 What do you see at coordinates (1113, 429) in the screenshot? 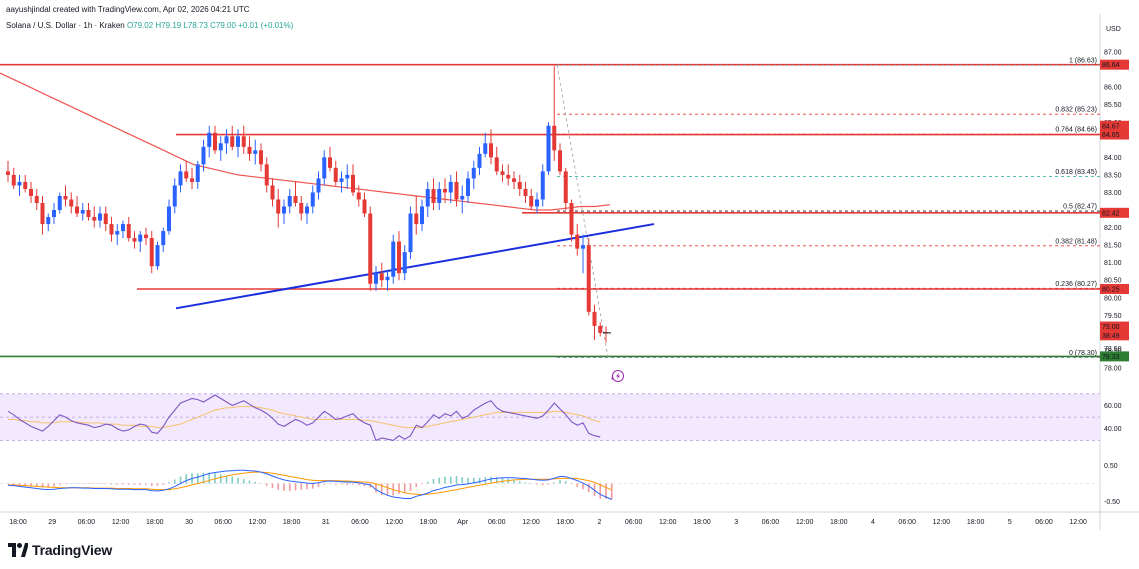
I see `rsi-tick-label: 40.00` at bounding box center [1113, 429].